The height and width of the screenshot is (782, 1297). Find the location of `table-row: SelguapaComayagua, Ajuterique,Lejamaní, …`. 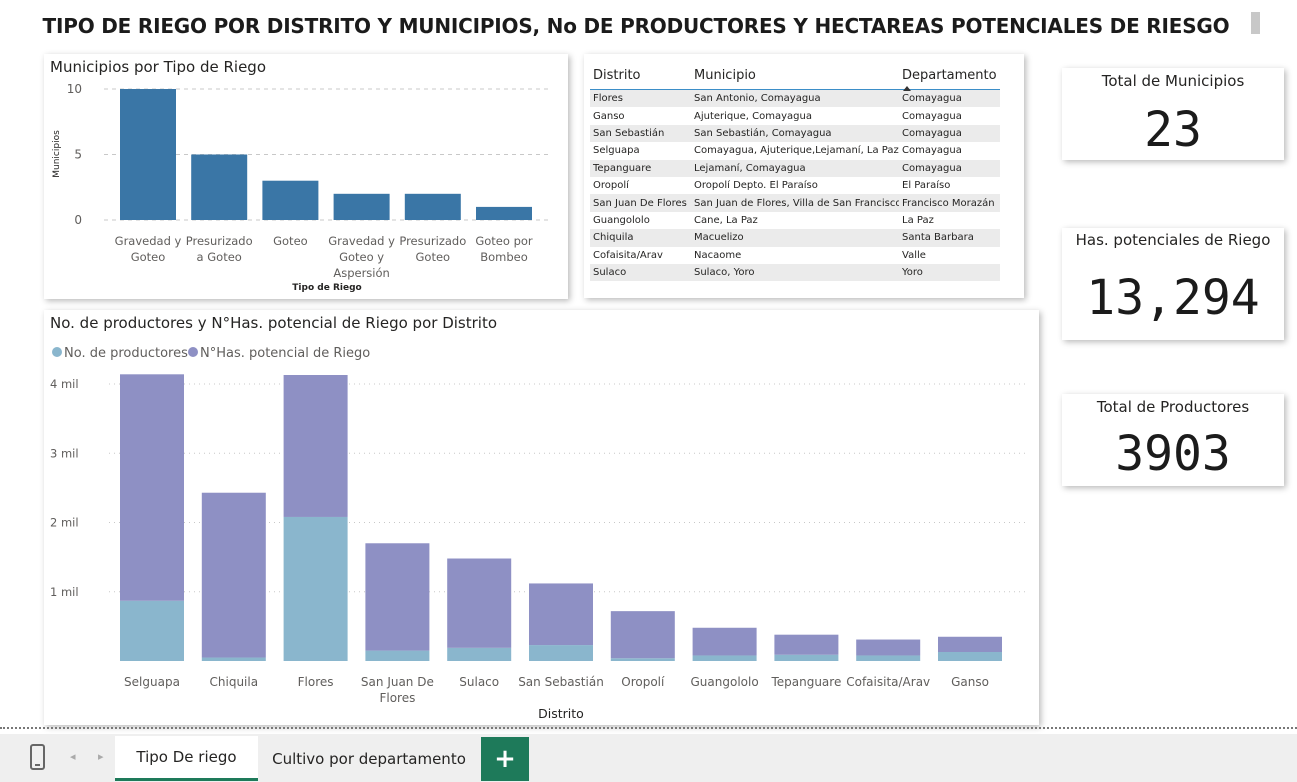

table-row: SelguapaComayagua, Ajuterique,Lejamaní, … is located at coordinates (795, 150).